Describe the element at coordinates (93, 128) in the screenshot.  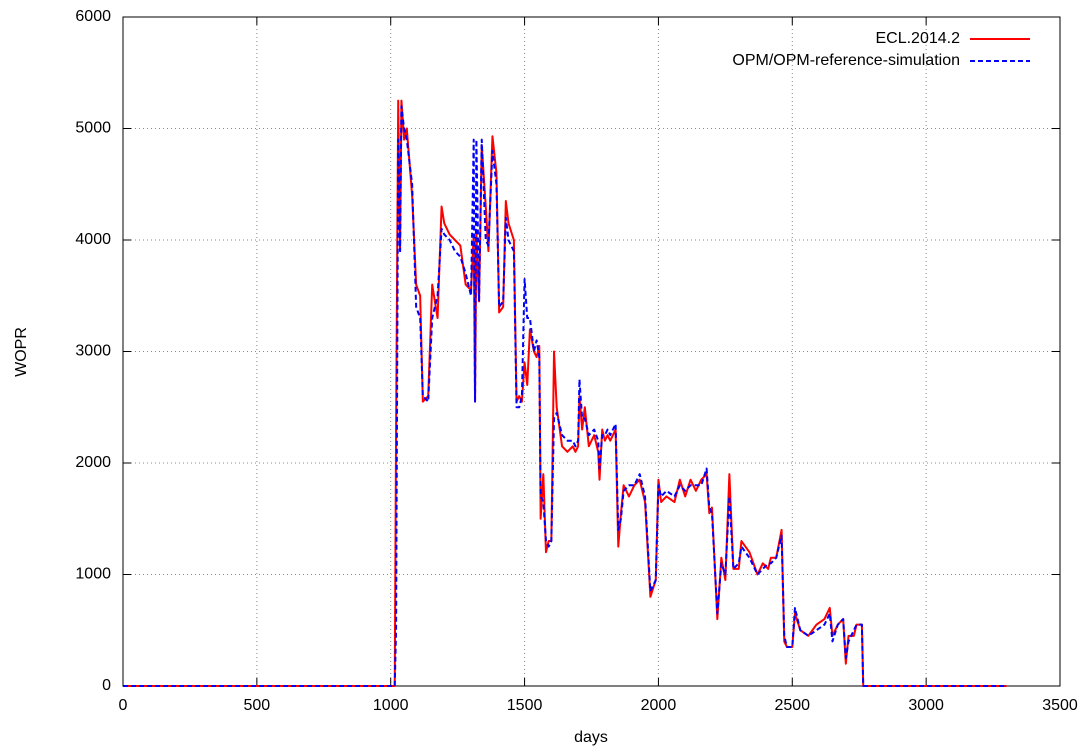
I see `y-tick-label: 5000` at that location.